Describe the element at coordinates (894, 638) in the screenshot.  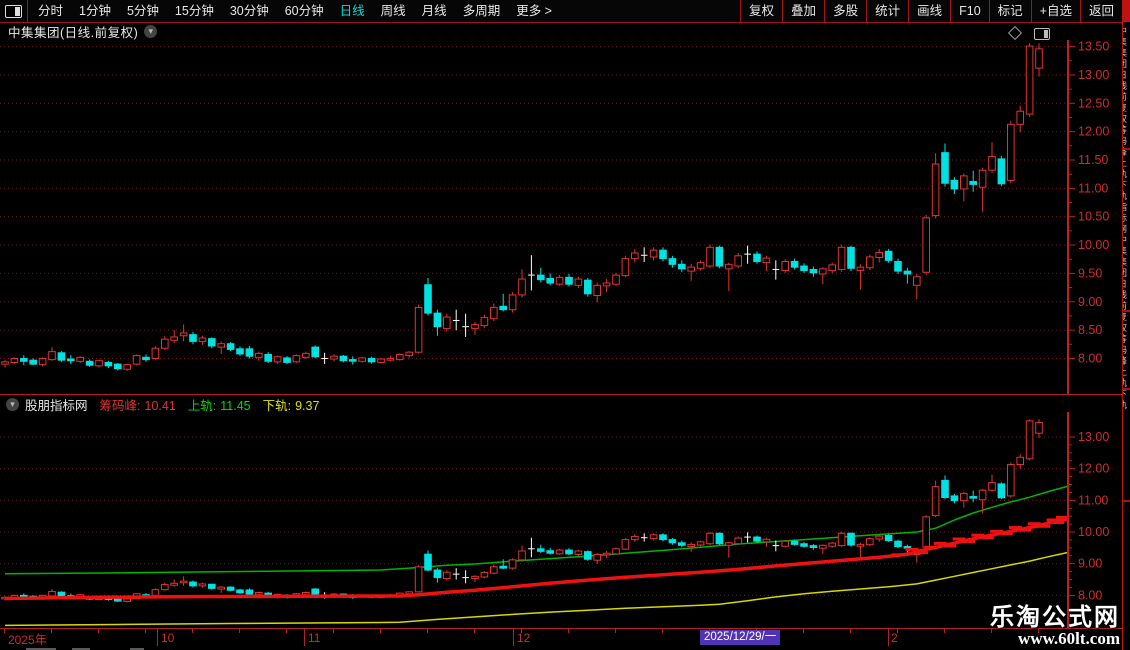
I see `x-axis-label: 2` at that location.